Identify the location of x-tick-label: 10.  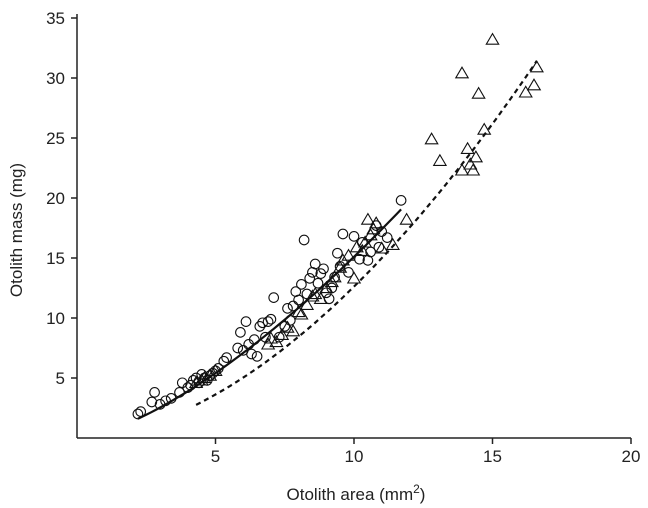
(354, 456).